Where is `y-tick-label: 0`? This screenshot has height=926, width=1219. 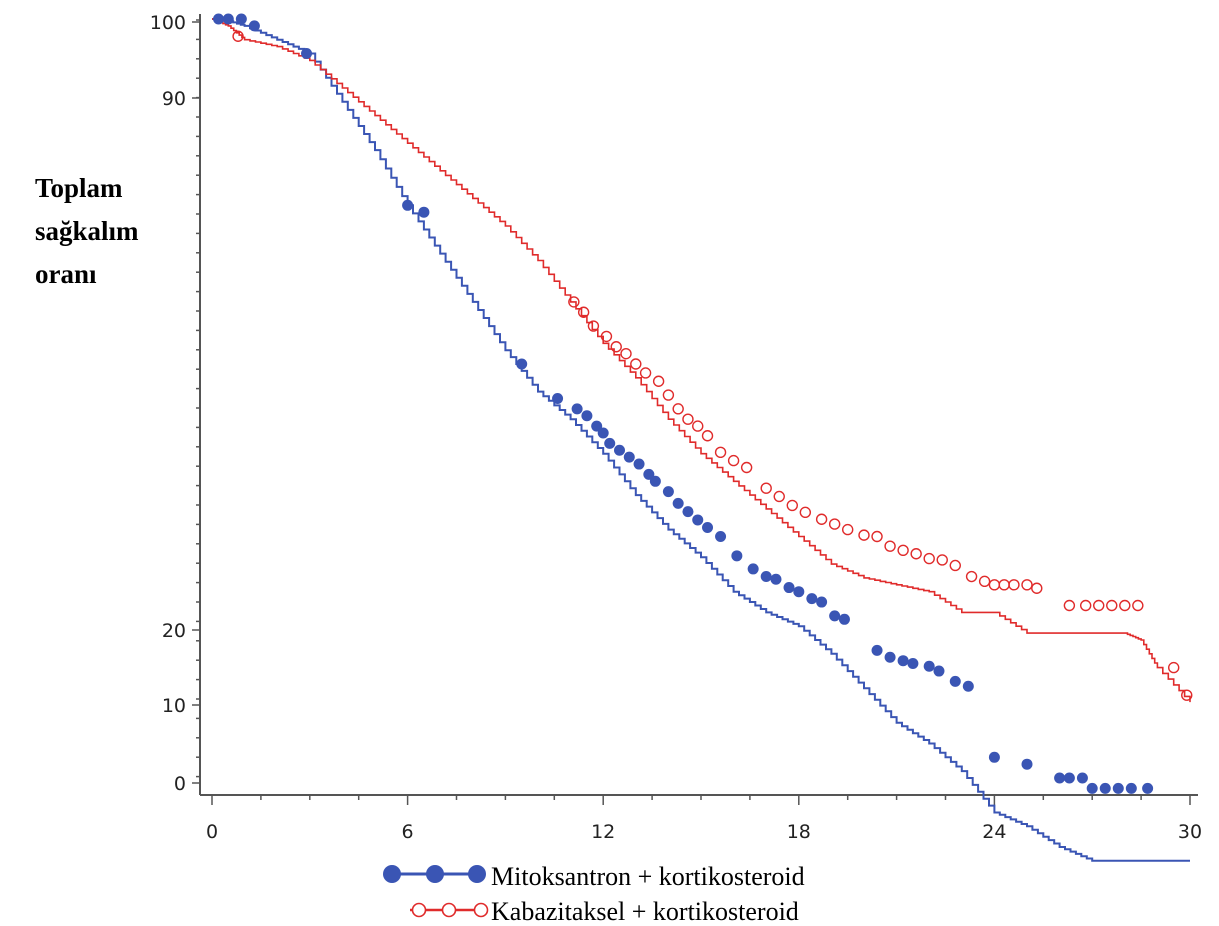 y-tick-label: 0 is located at coordinates (180, 784).